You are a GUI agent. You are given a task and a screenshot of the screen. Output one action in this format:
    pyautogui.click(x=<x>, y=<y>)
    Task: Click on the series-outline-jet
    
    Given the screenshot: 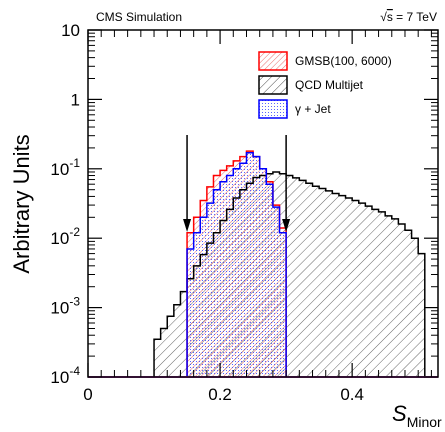 What is the action you would take?
    pyautogui.click(x=236, y=264)
    